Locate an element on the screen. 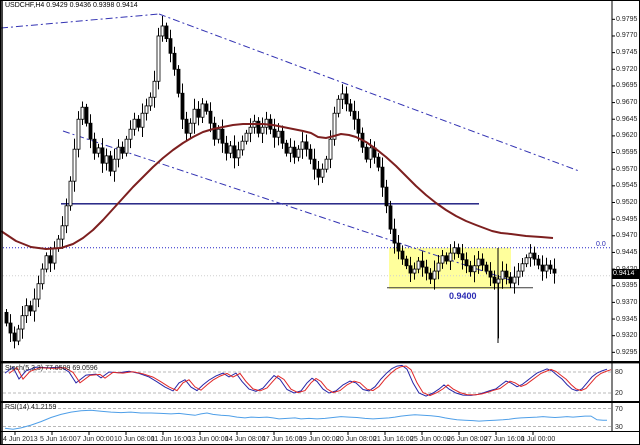  time-axis-label: 14 Jun 08:00 is located at coordinates (245, 439).